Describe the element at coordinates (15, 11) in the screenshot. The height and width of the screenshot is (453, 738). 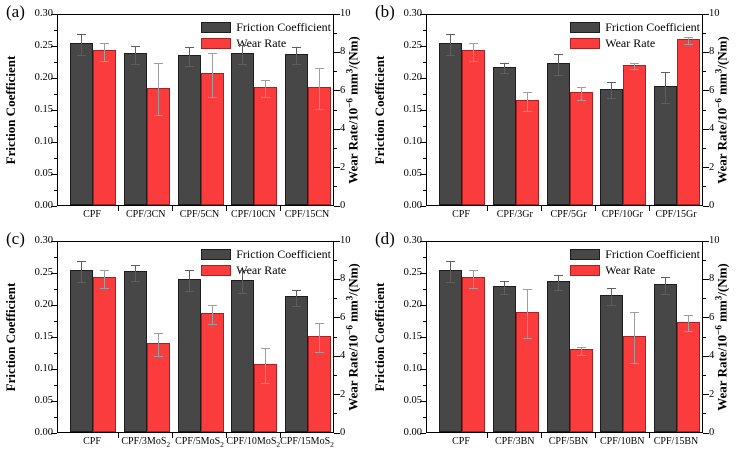
I see `panel-label: (a)` at that location.